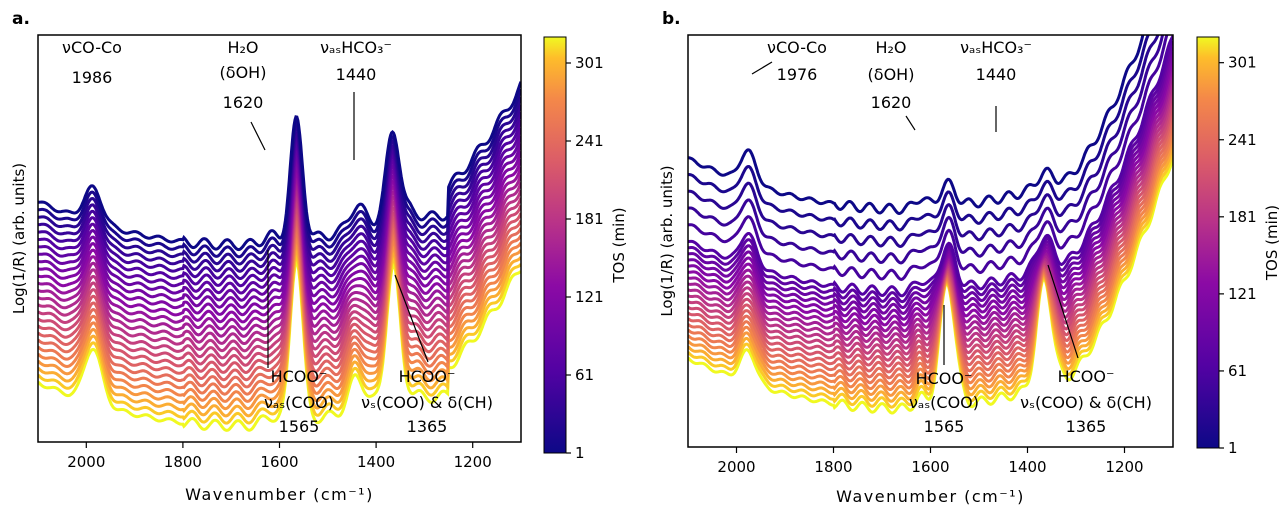 Image resolution: width=1285 pixels, height=509 pixels. I want to click on colorbar-tick-label: 181, so click(589, 219).